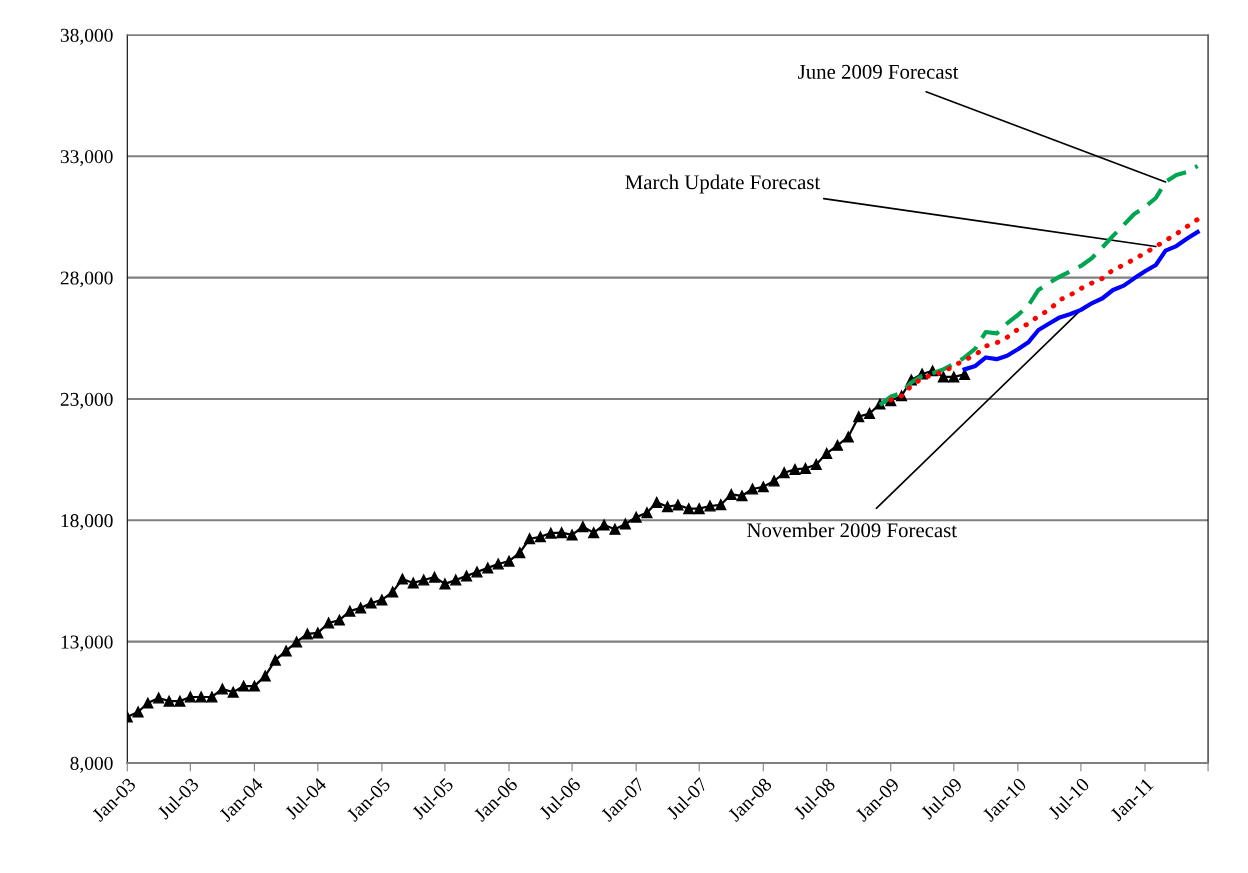 The height and width of the screenshot is (873, 1248). Describe the element at coordinates (878, 71) in the screenshot. I see `annotation: June 2009 Forecast` at that location.